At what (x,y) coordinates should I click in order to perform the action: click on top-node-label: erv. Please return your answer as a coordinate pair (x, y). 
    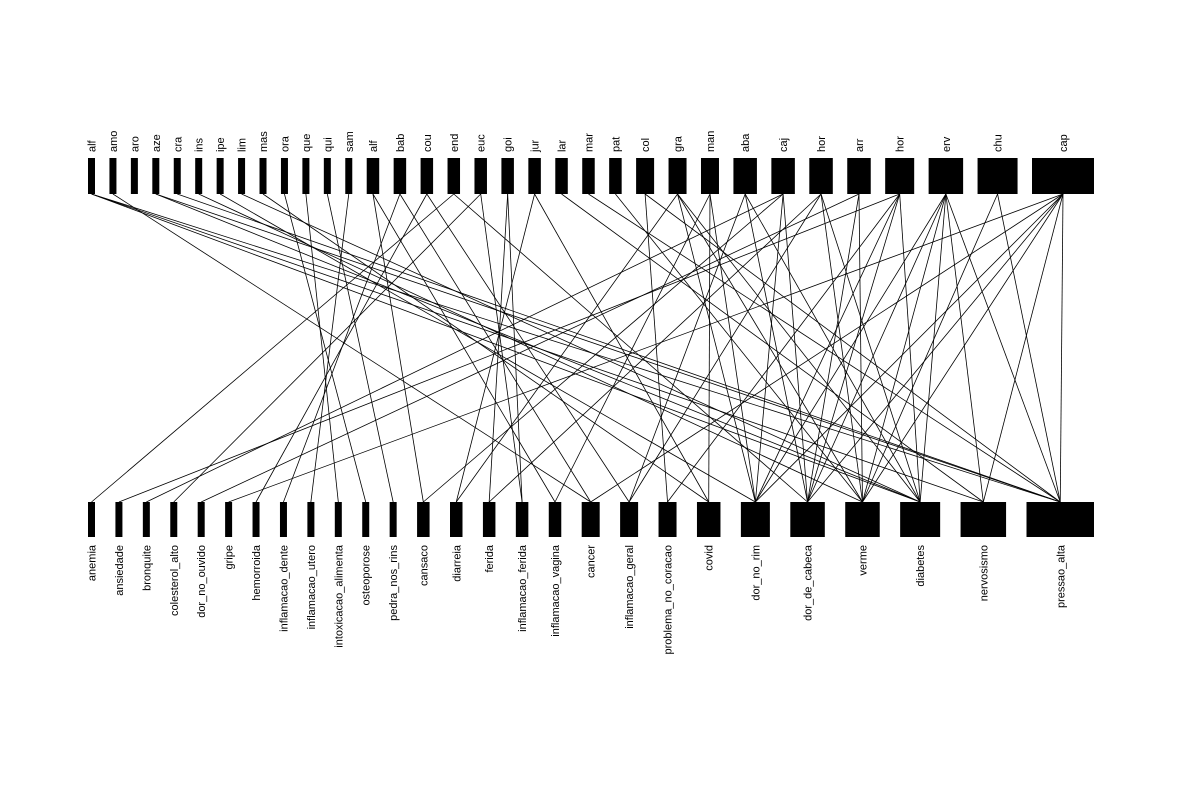
    Looking at the image, I should click on (947, 144).